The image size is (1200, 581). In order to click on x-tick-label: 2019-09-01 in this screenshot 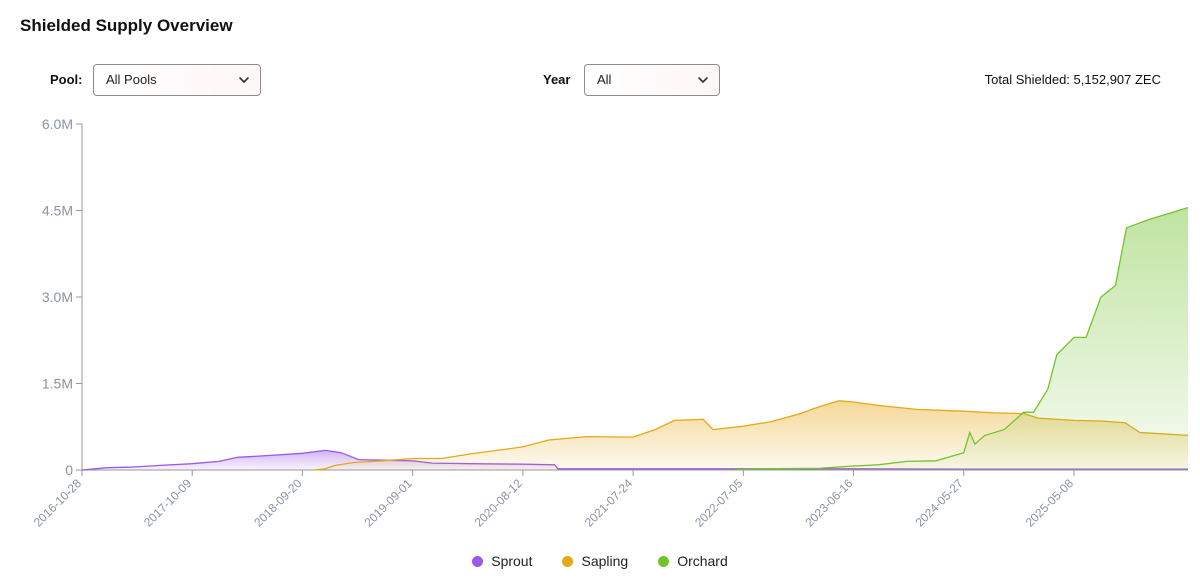, I will do `click(388, 503)`.